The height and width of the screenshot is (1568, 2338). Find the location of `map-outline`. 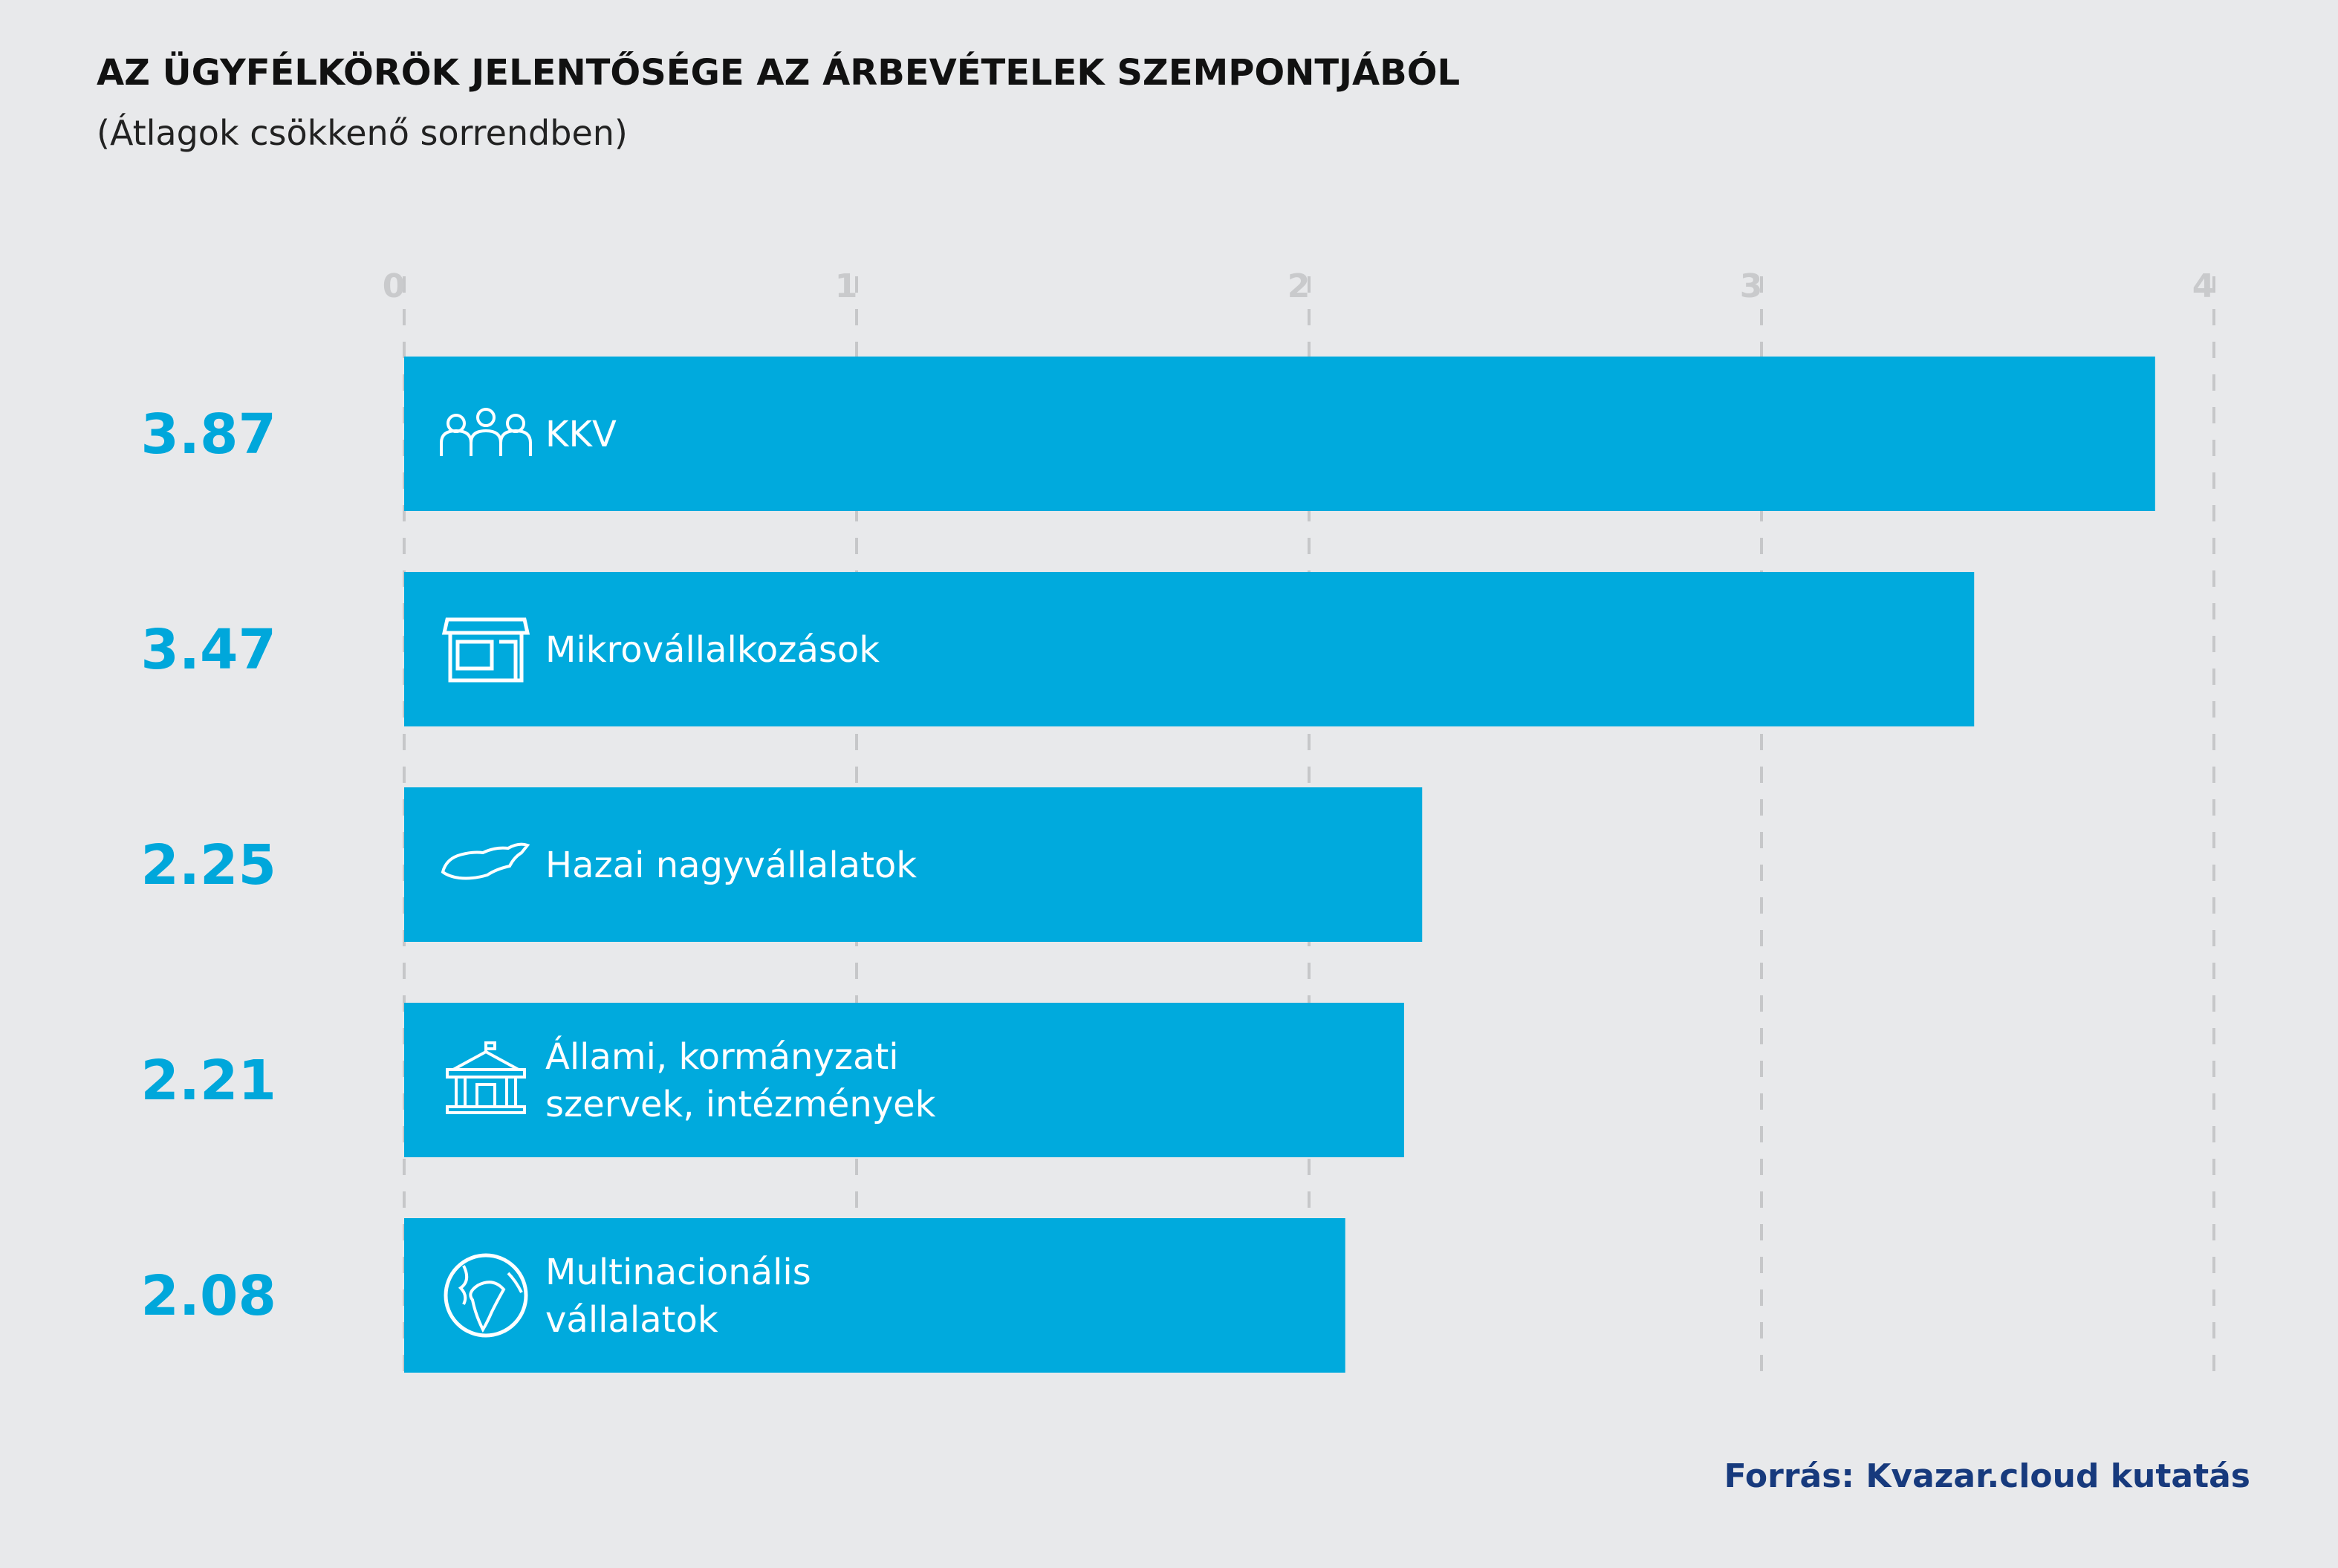

map-outline is located at coordinates (485, 861).